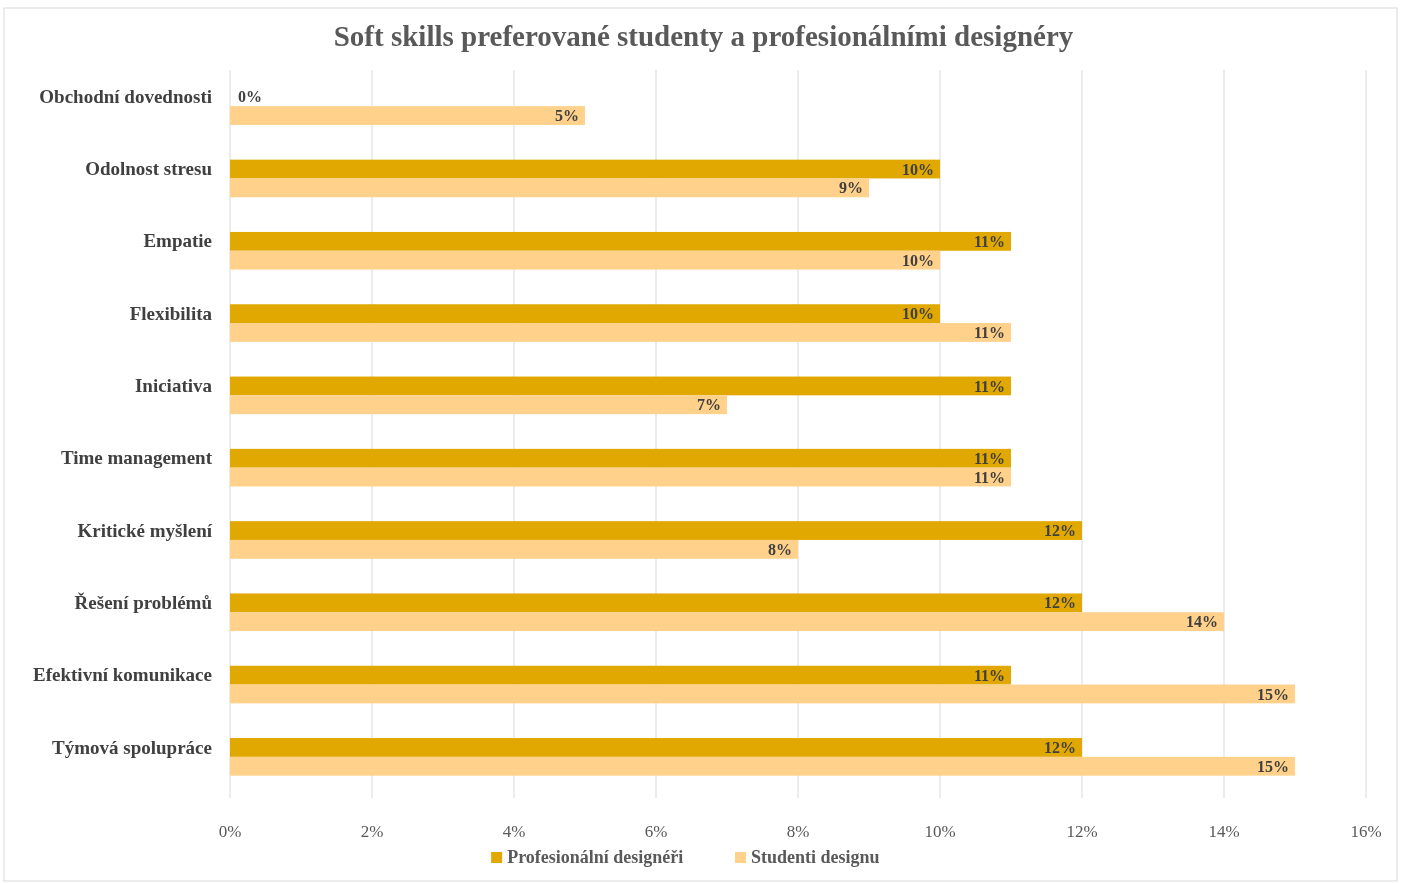 The height and width of the screenshot is (883, 1405). Describe the element at coordinates (815, 857) in the screenshot. I see `legend-label: Studenti designu` at that location.